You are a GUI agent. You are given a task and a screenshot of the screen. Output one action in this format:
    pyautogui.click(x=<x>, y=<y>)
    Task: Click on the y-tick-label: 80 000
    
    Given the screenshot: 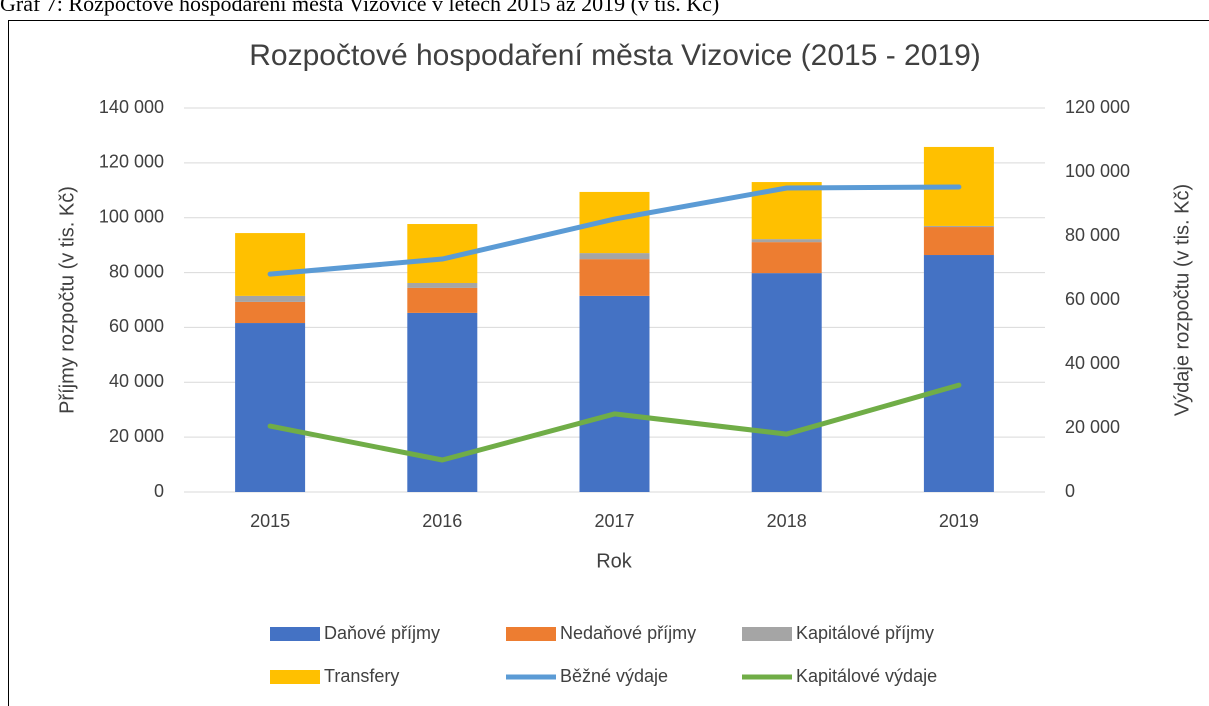 What is the action you would take?
    pyautogui.click(x=136, y=271)
    